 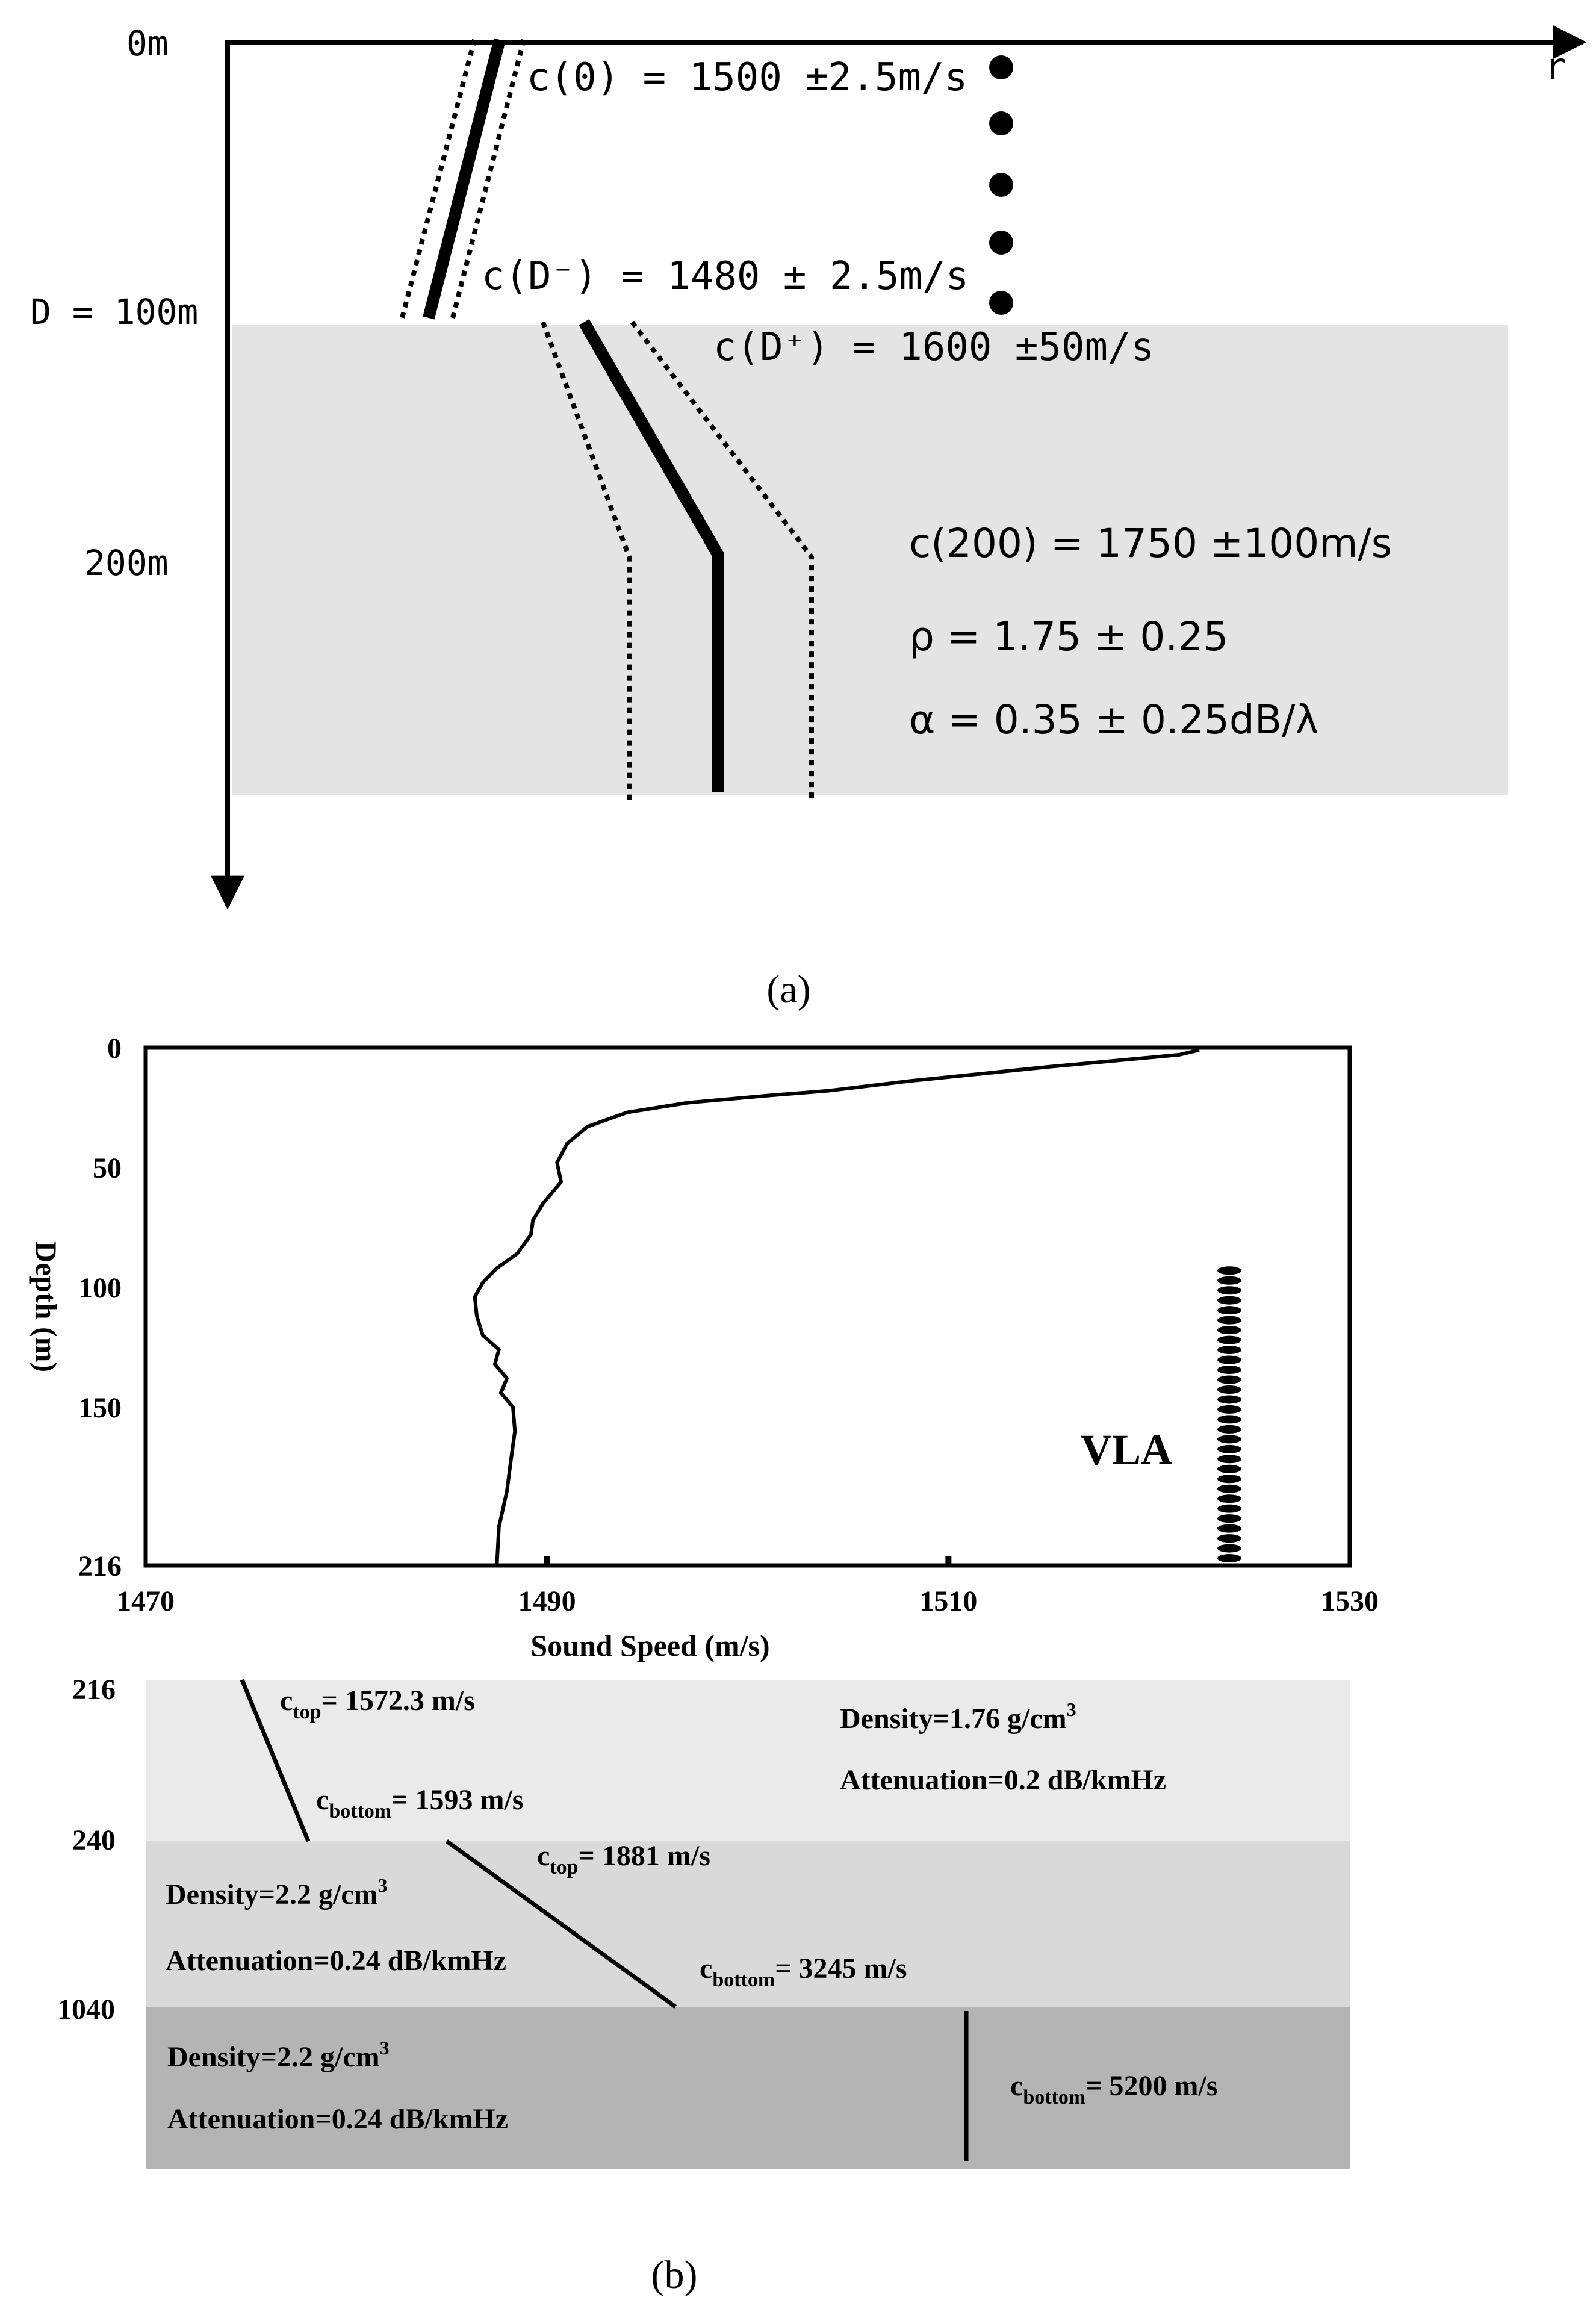 What do you see at coordinates (747, 77) in the screenshot?
I see `c0-label: c(0) = 1500 ±2.5m/s` at bounding box center [747, 77].